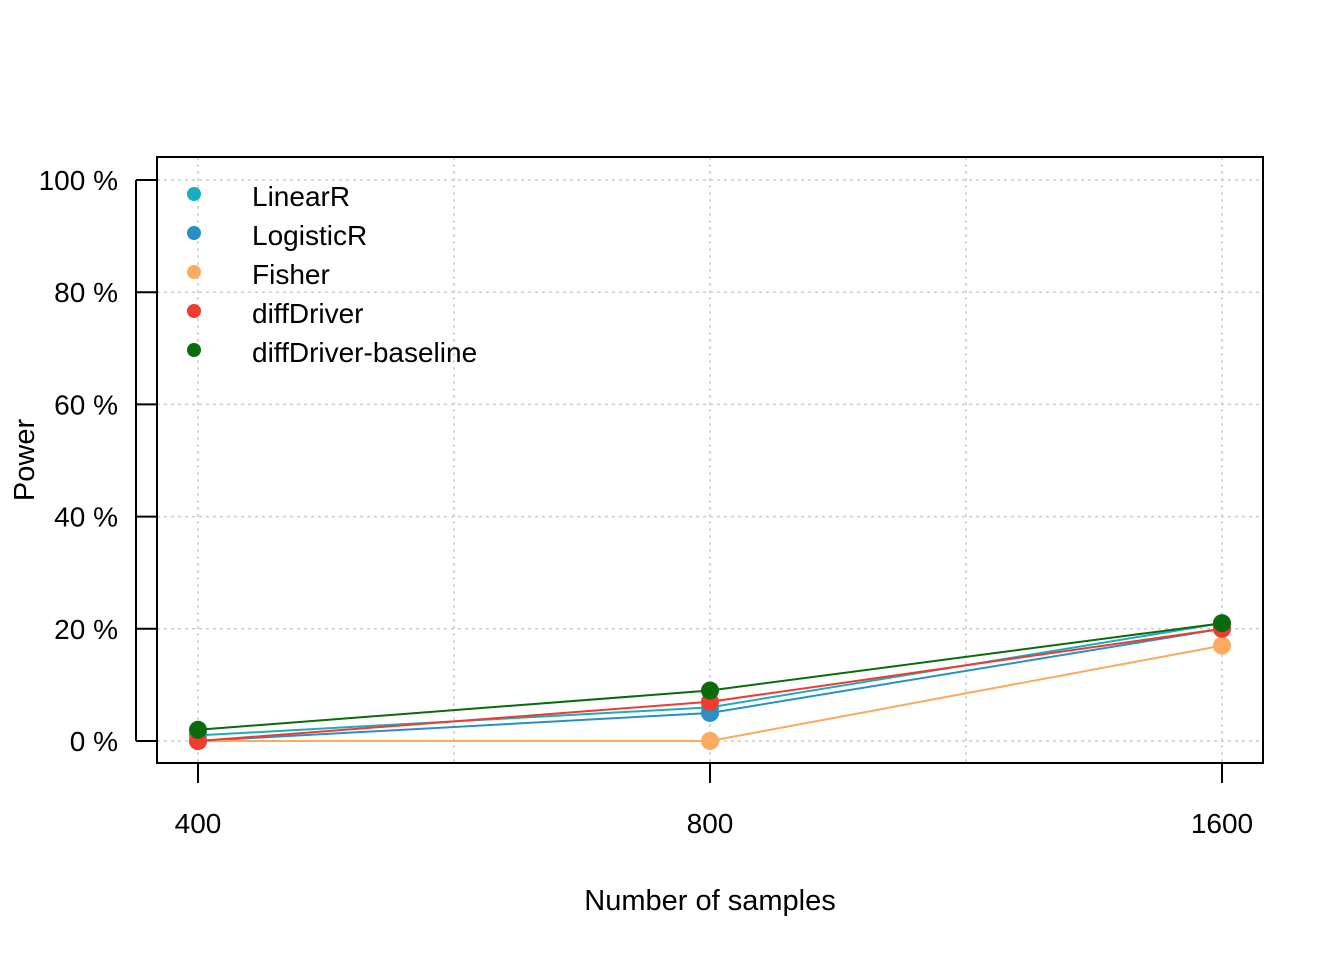 The height and width of the screenshot is (960, 1344). Describe the element at coordinates (198, 823) in the screenshot. I see `x-tick-label: 400` at that location.